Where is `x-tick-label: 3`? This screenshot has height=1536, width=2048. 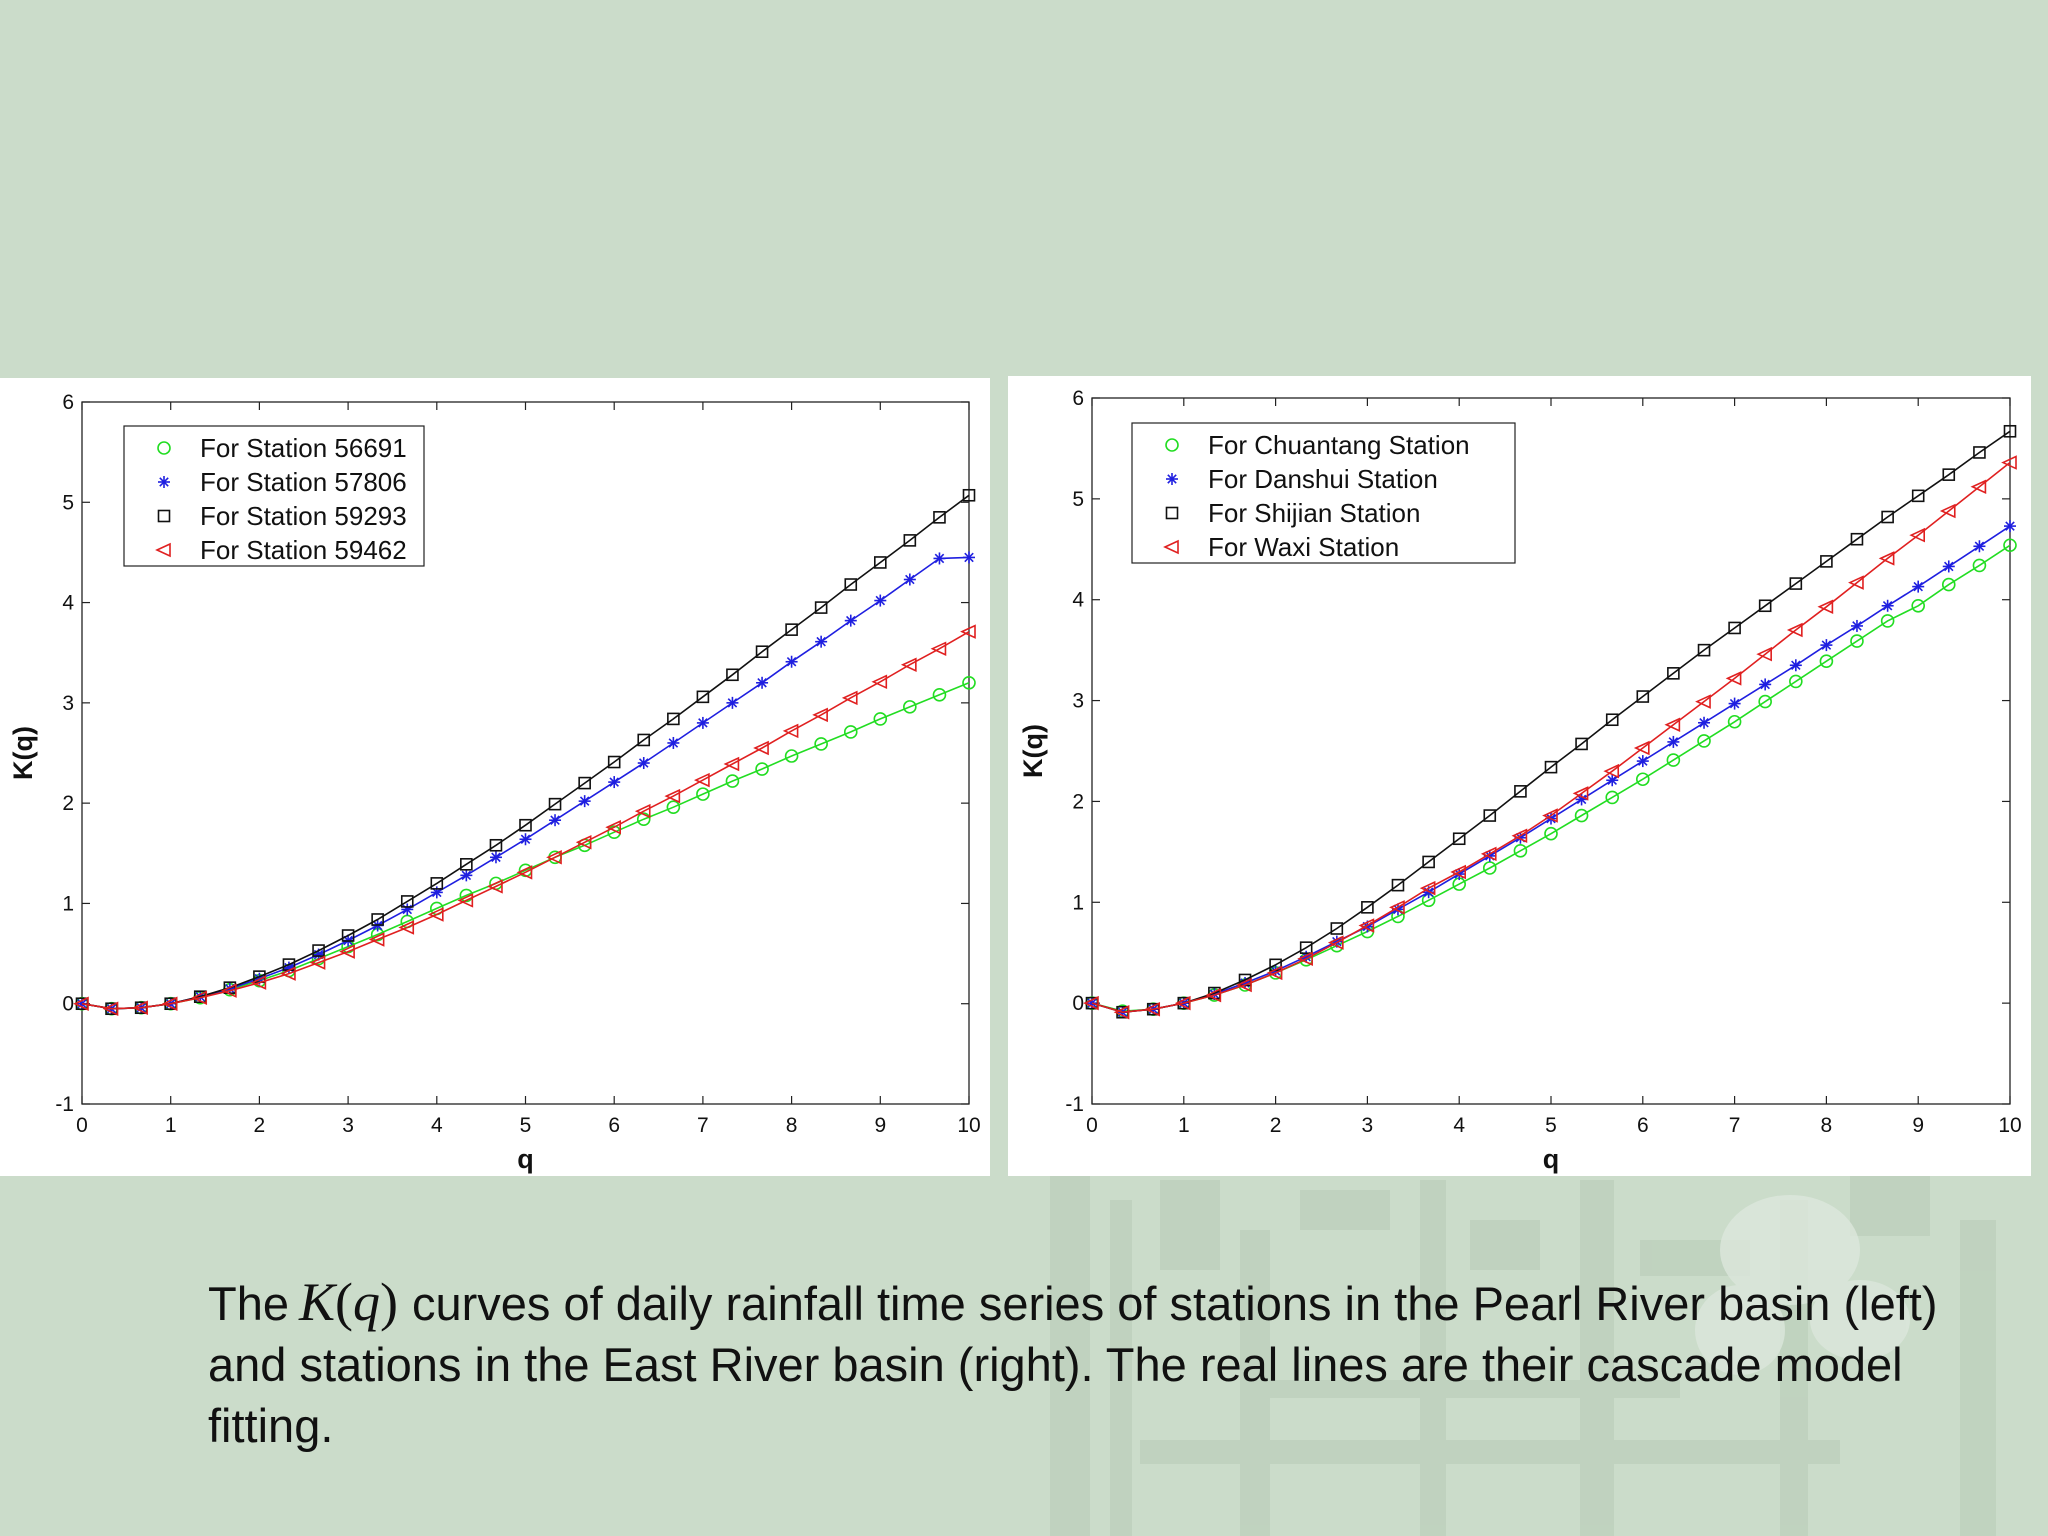
x-tick-label: 3 is located at coordinates (348, 1125).